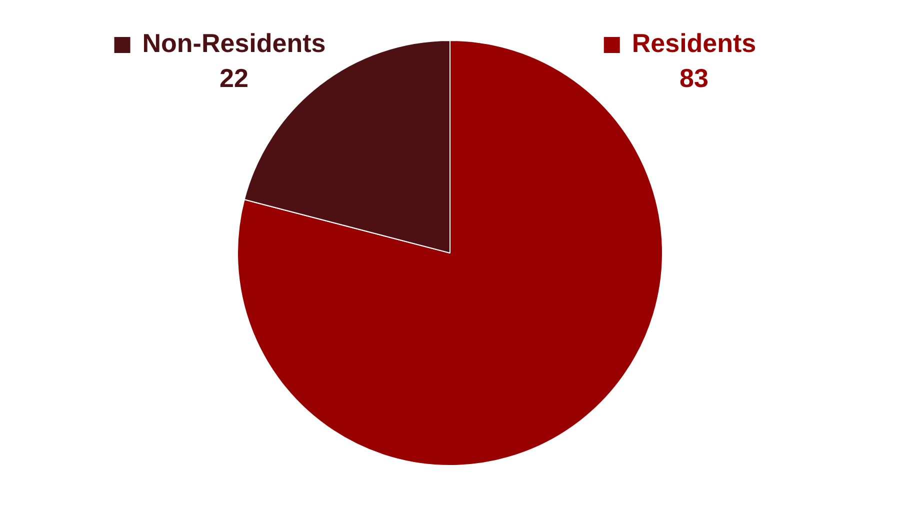  What do you see at coordinates (694, 78) in the screenshot?
I see `data-label: 83` at bounding box center [694, 78].